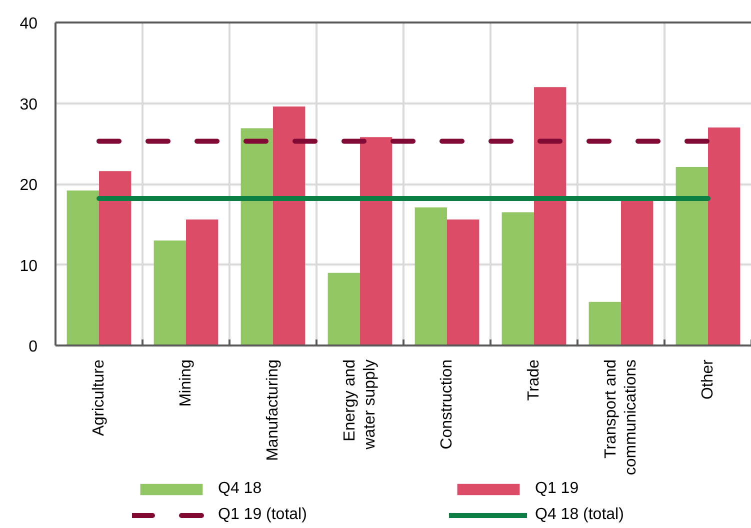  What do you see at coordinates (263, 515) in the screenshot?
I see `legend-label: Q1 19 (total)` at bounding box center [263, 515].